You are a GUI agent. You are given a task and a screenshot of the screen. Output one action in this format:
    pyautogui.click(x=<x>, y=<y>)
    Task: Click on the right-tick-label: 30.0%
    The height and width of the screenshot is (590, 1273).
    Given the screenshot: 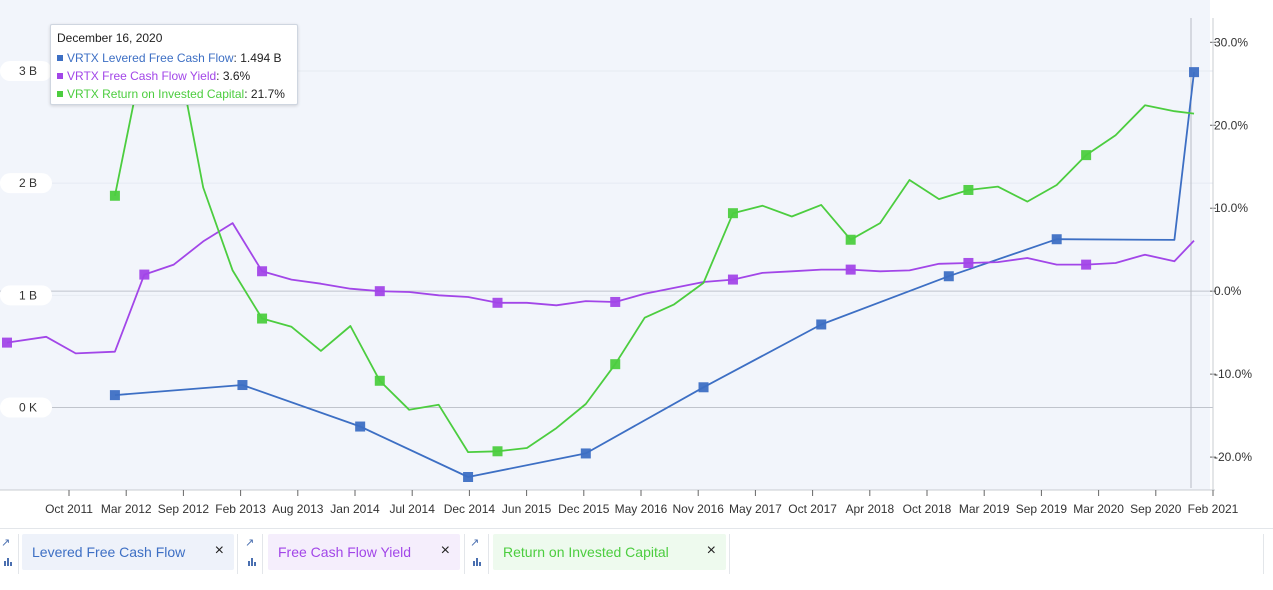 What is the action you would take?
    pyautogui.click(x=1231, y=42)
    